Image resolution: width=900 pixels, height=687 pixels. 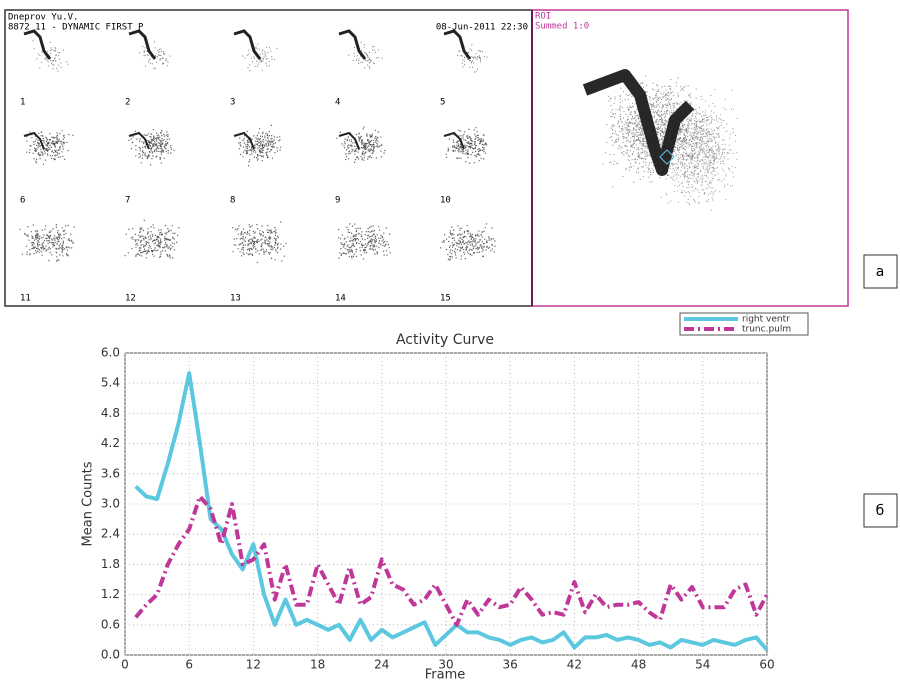 I want to click on roi-summed: Summed 1:0, so click(x=562, y=27).